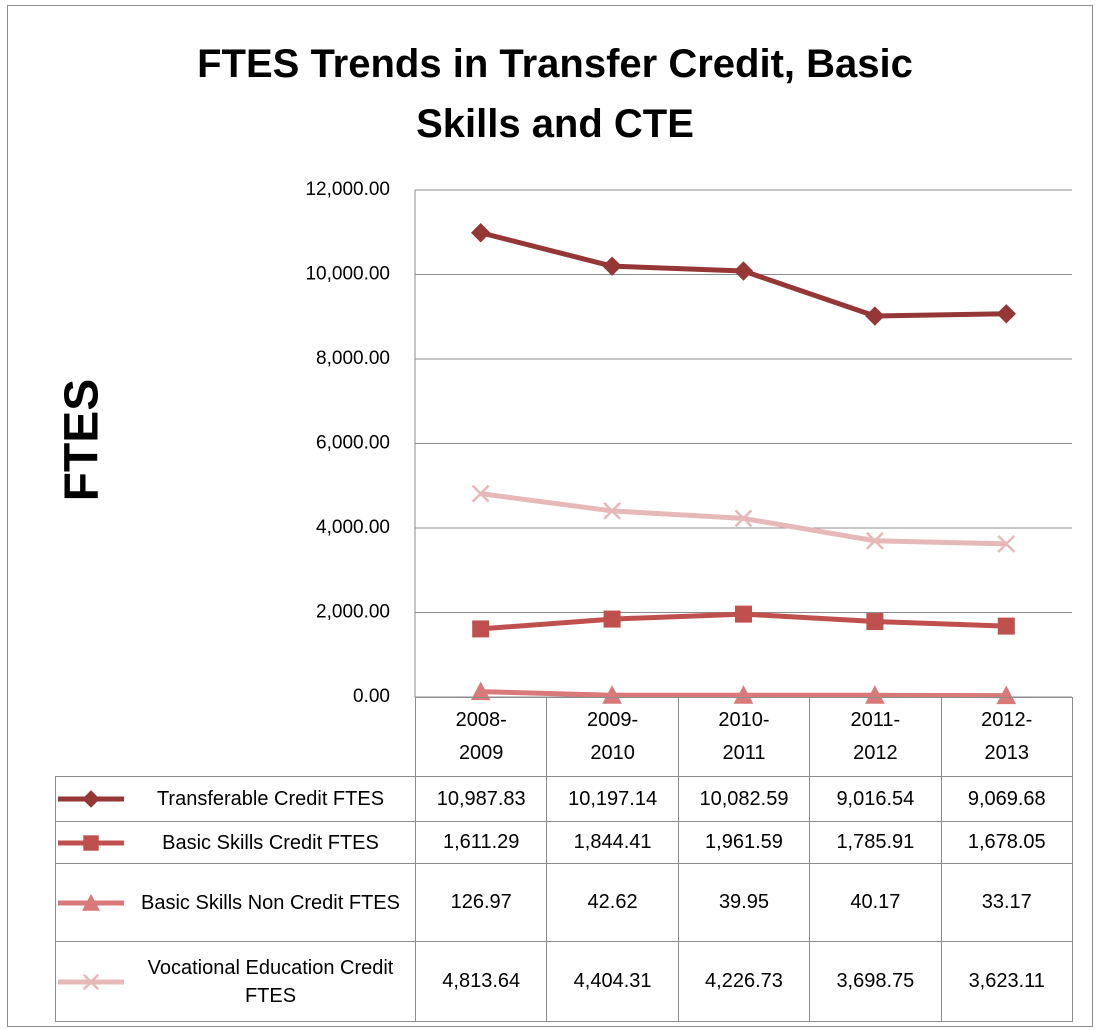 The height and width of the screenshot is (1030, 1099). Describe the element at coordinates (481, 842) in the screenshot. I see `value-cell: 1,611.29` at that location.